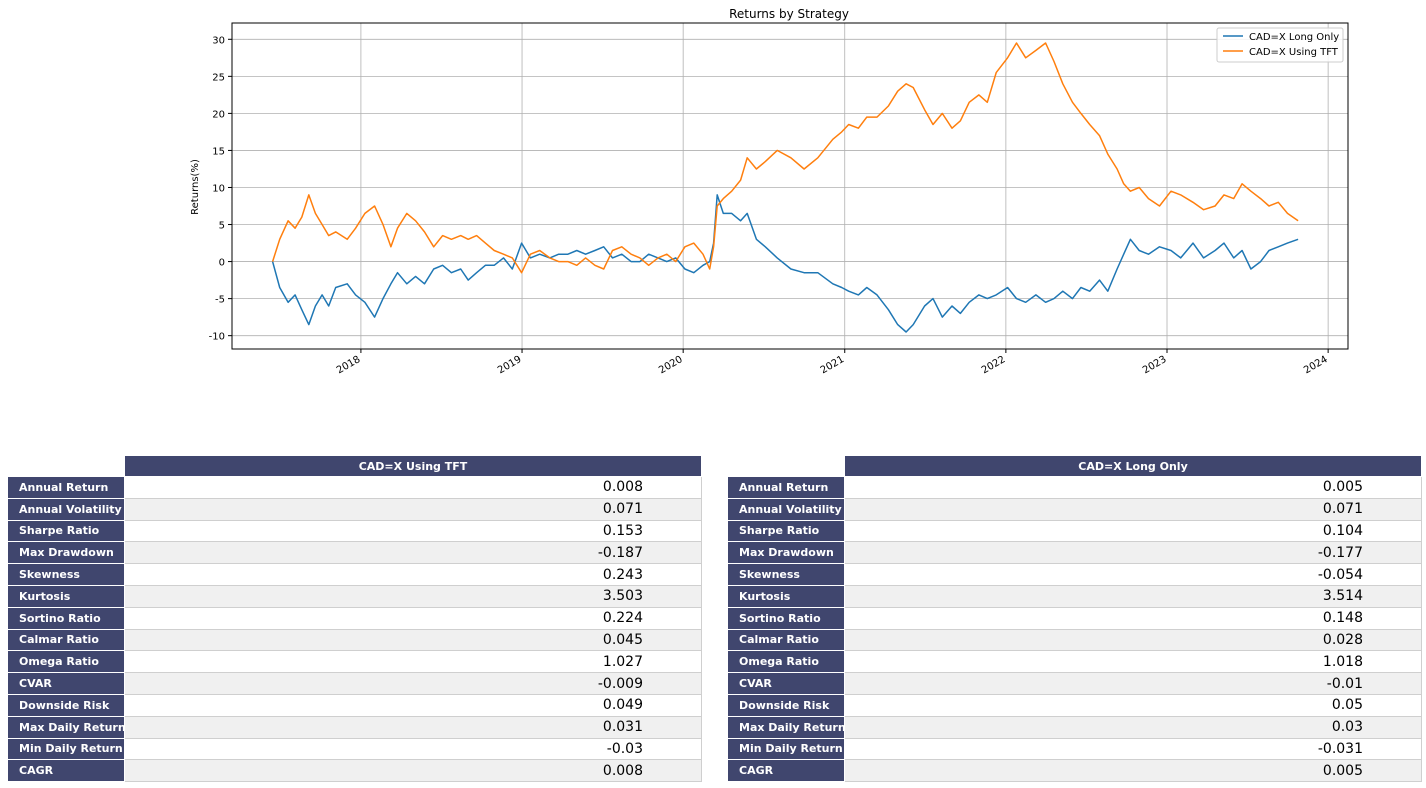 Image resolution: width=1426 pixels, height=788 pixels. Describe the element at coordinates (218, 114) in the screenshot. I see `y-tick-label: 20` at that location.